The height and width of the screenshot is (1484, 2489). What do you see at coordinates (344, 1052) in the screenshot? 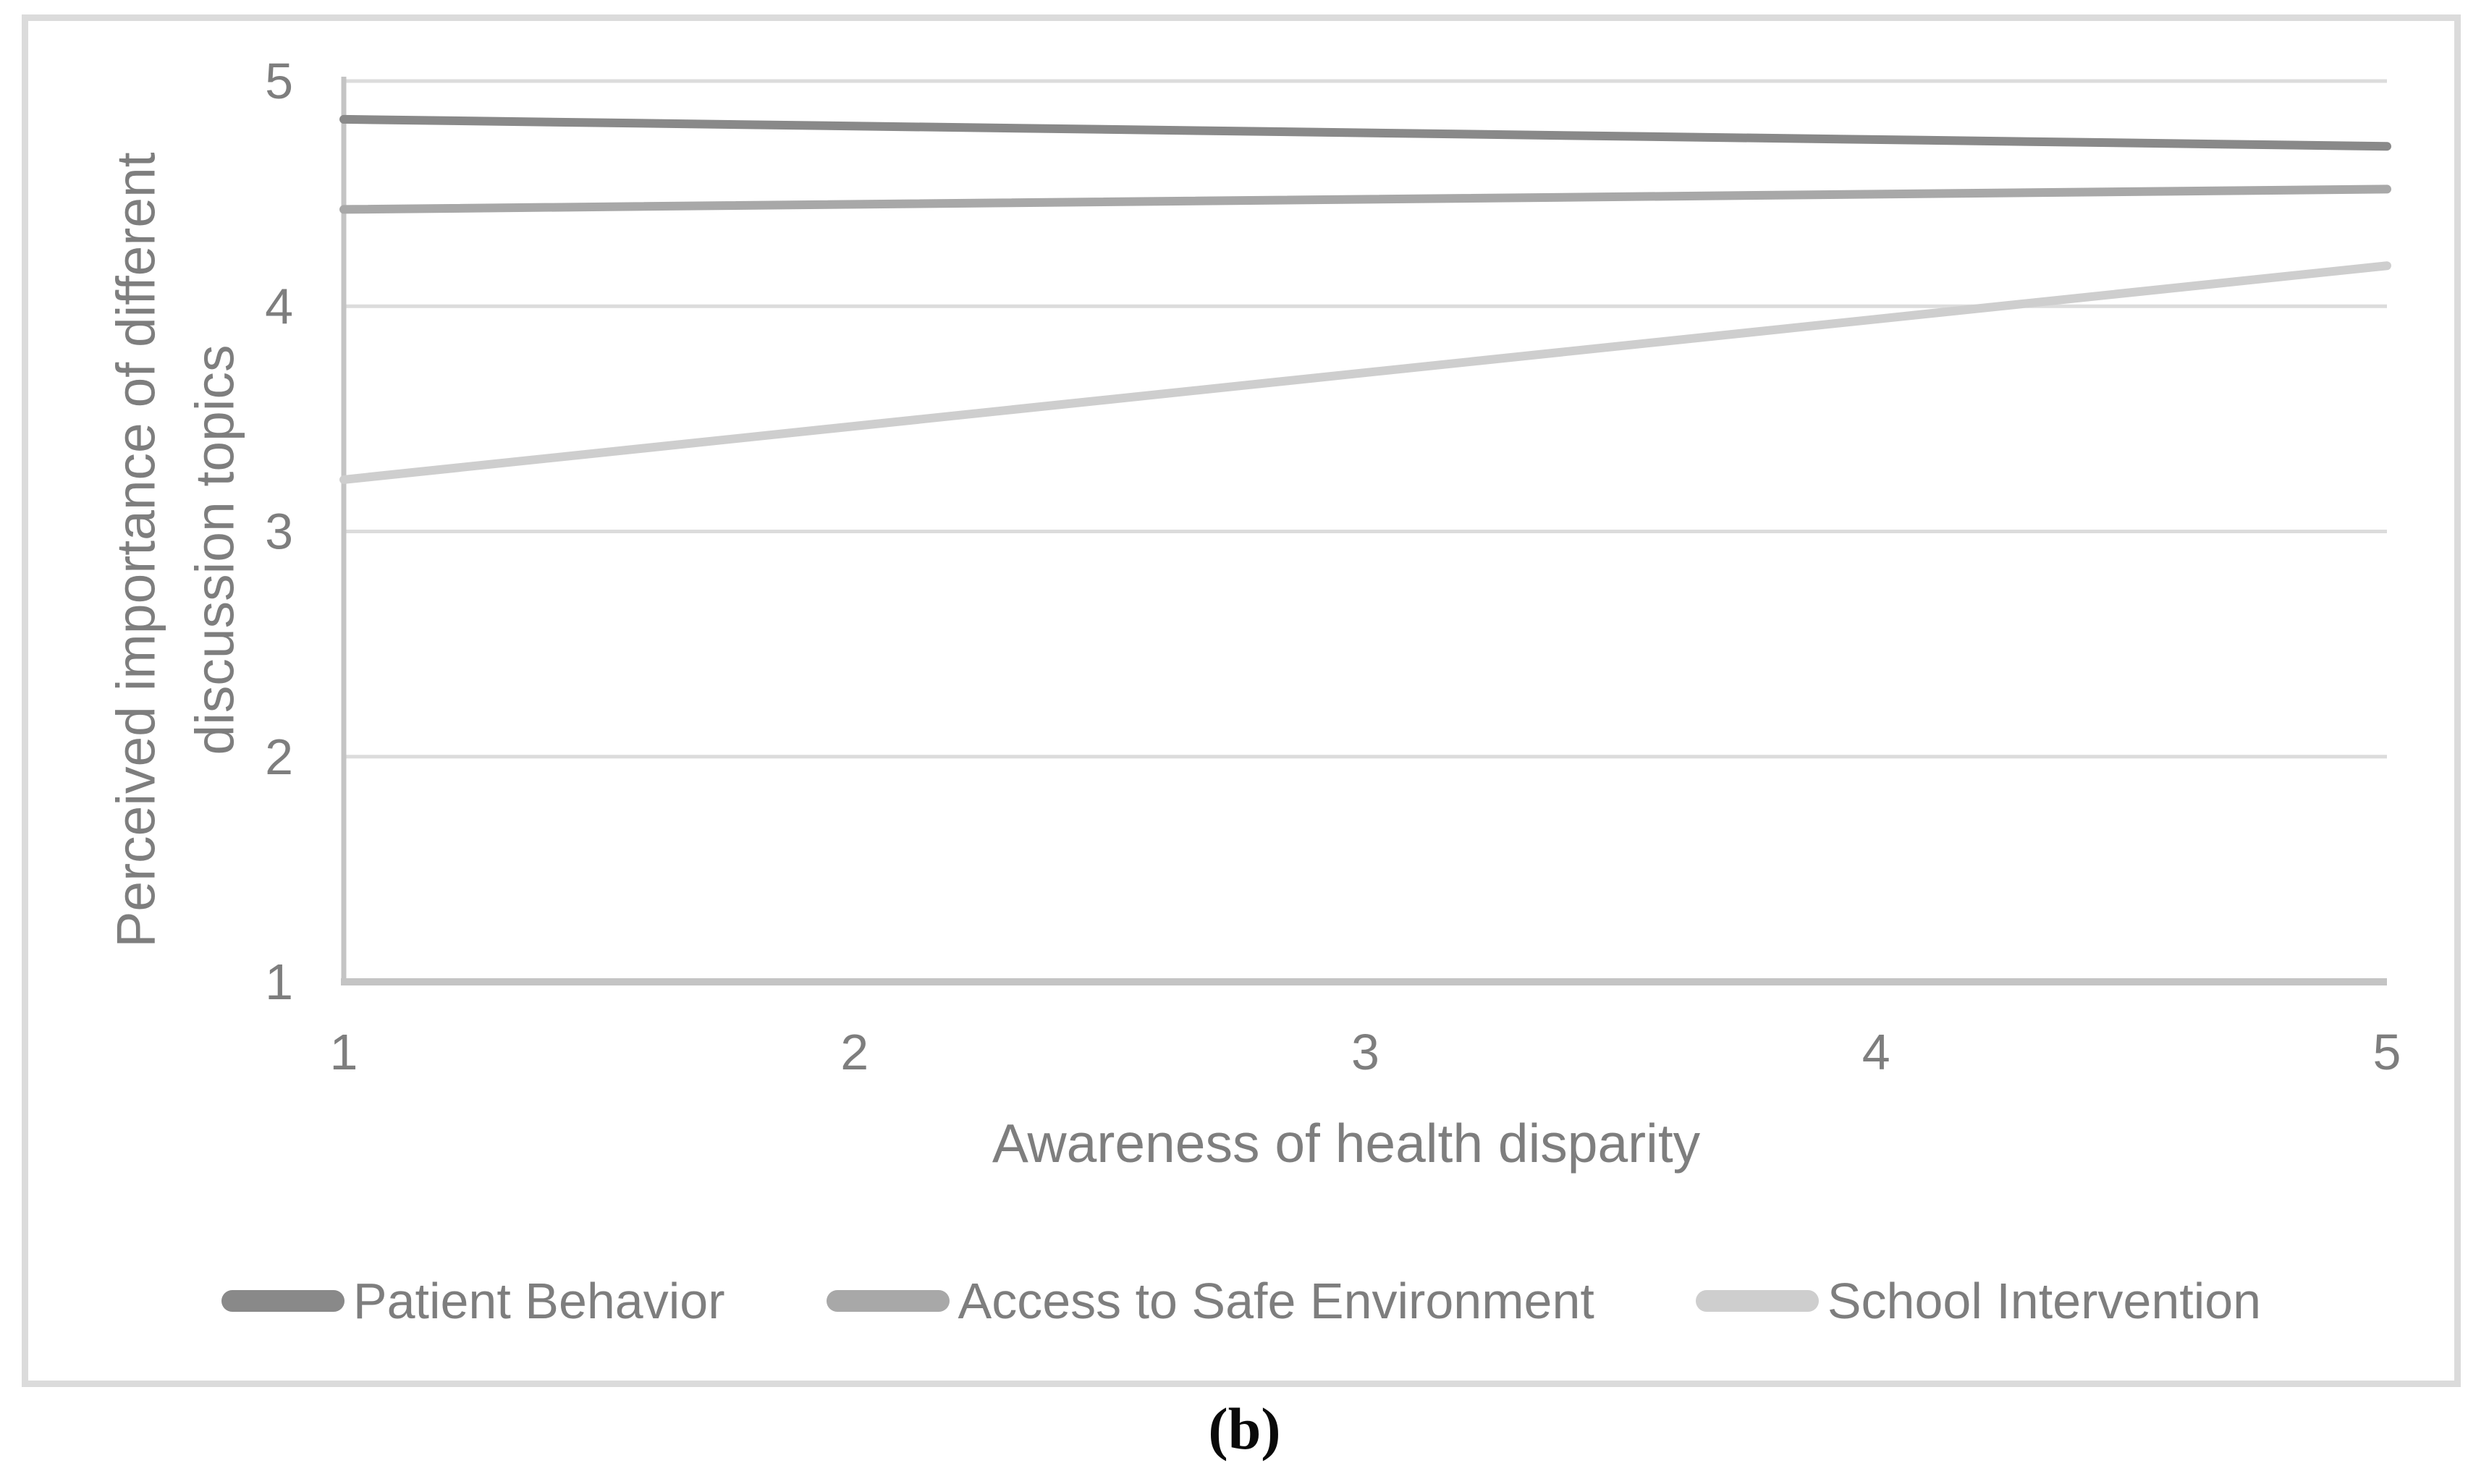
I see `x-tick-label: 1` at bounding box center [344, 1052].